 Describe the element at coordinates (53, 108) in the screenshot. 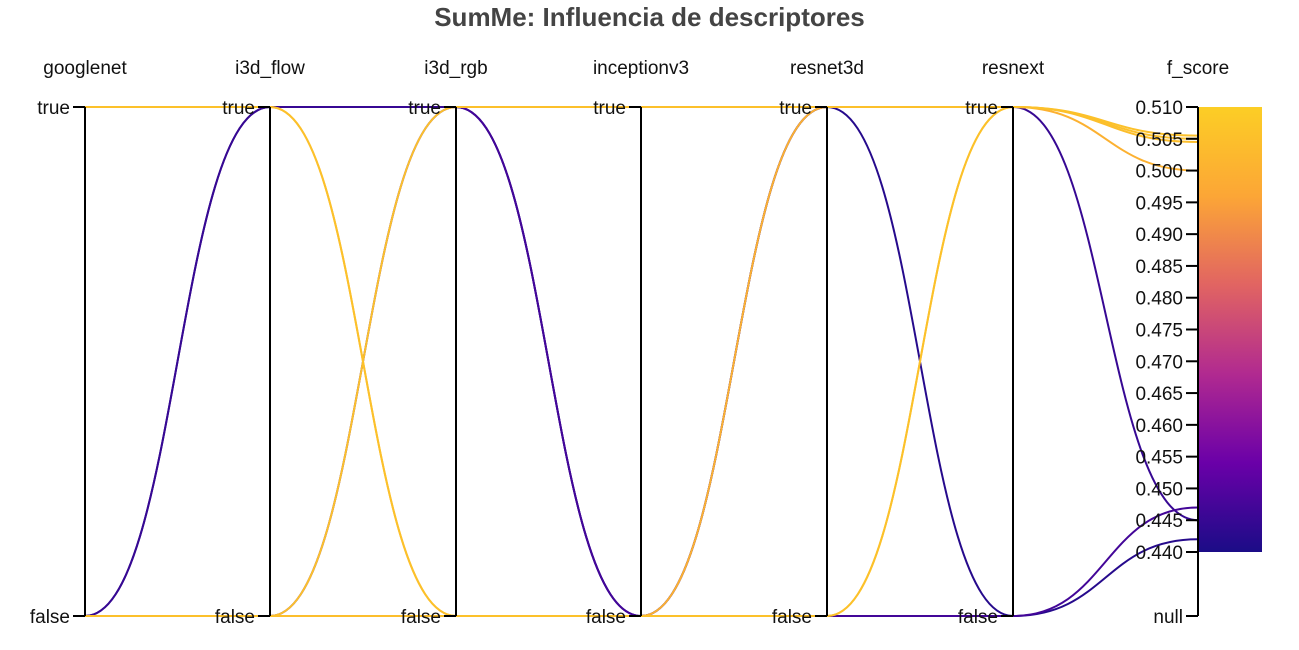

I see `tick-label-googlenet: true` at that location.